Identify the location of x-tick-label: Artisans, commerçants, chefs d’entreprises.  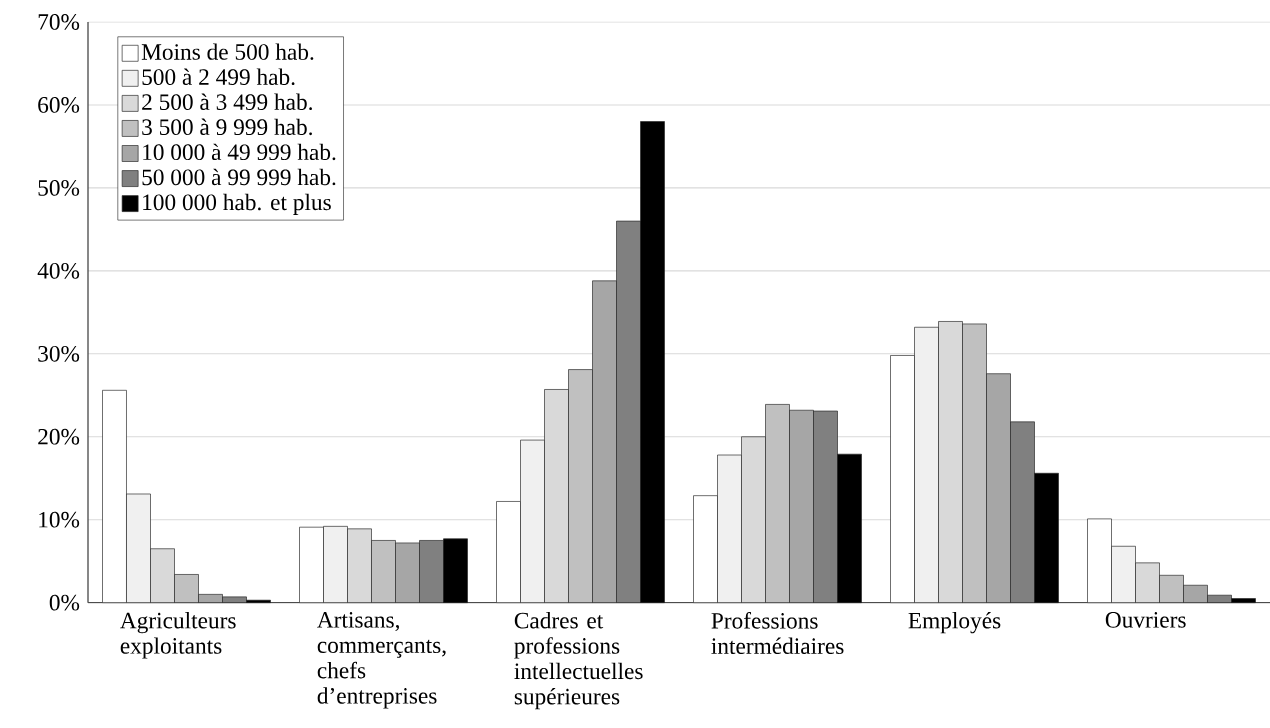
(381, 660).